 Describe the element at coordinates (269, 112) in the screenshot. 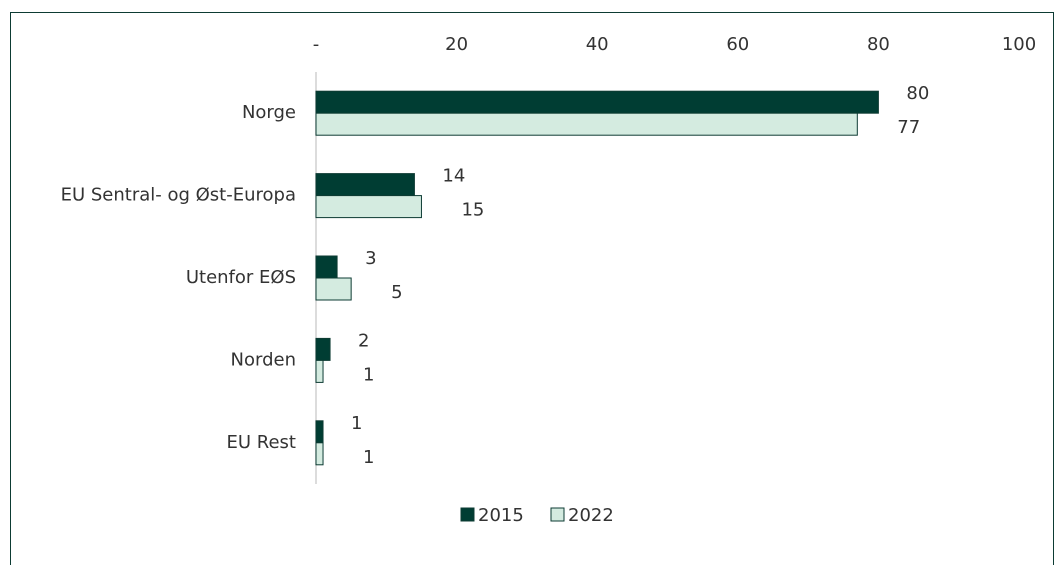

I see `y-tick-label: Norge` at that location.